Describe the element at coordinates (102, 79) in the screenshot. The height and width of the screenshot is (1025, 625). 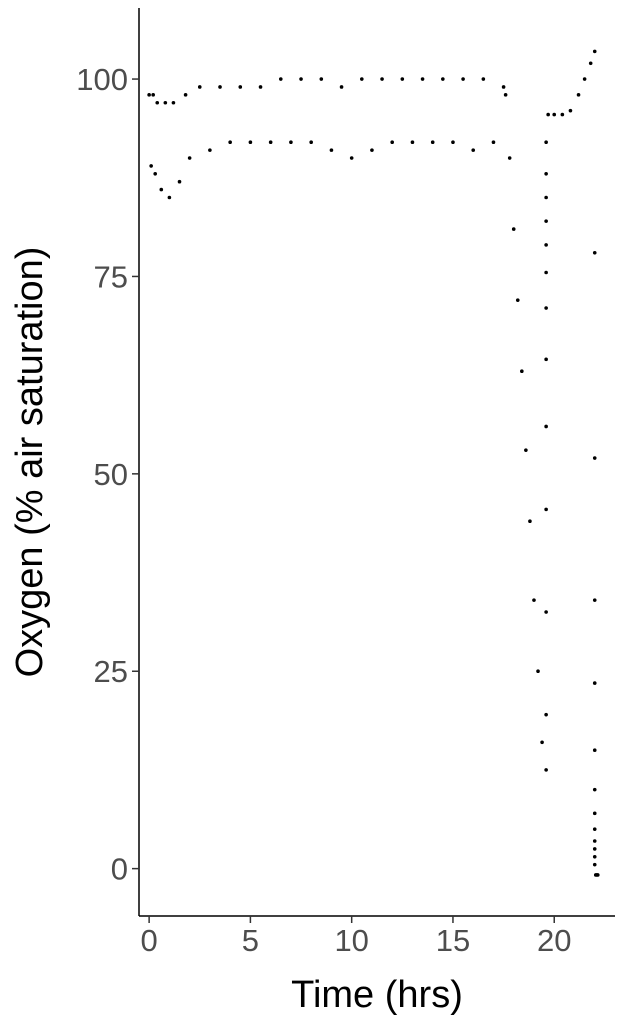
I see `y-tick-label: 100` at that location.